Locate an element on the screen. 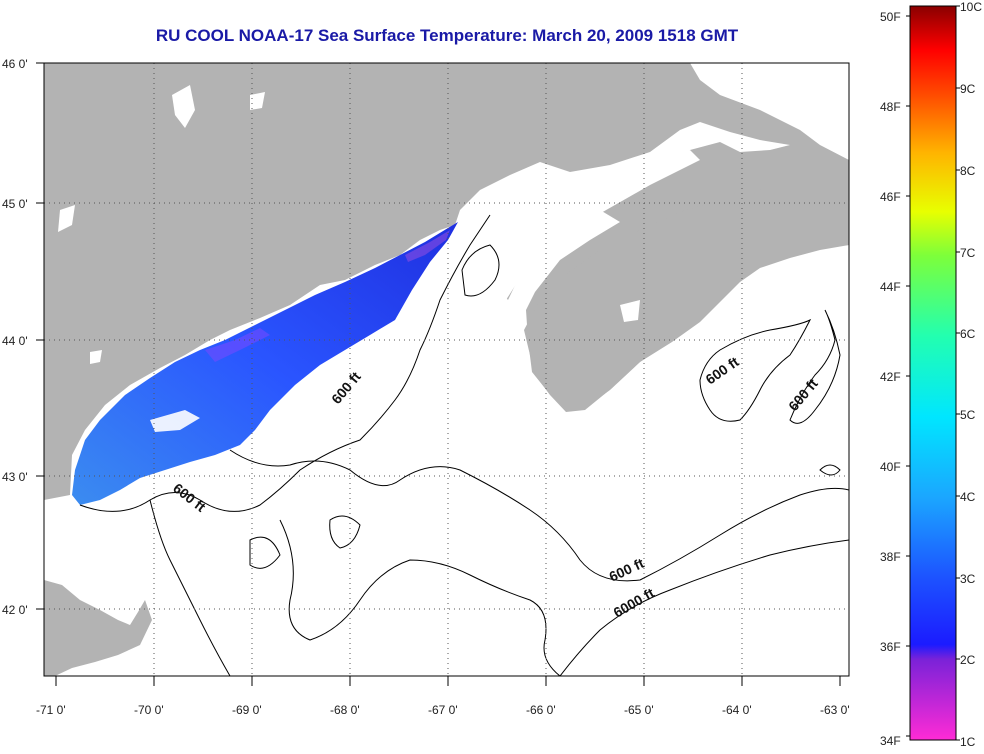 This screenshot has width=984, height=754. colorbar-c-label: 3C is located at coordinates (968, 579).